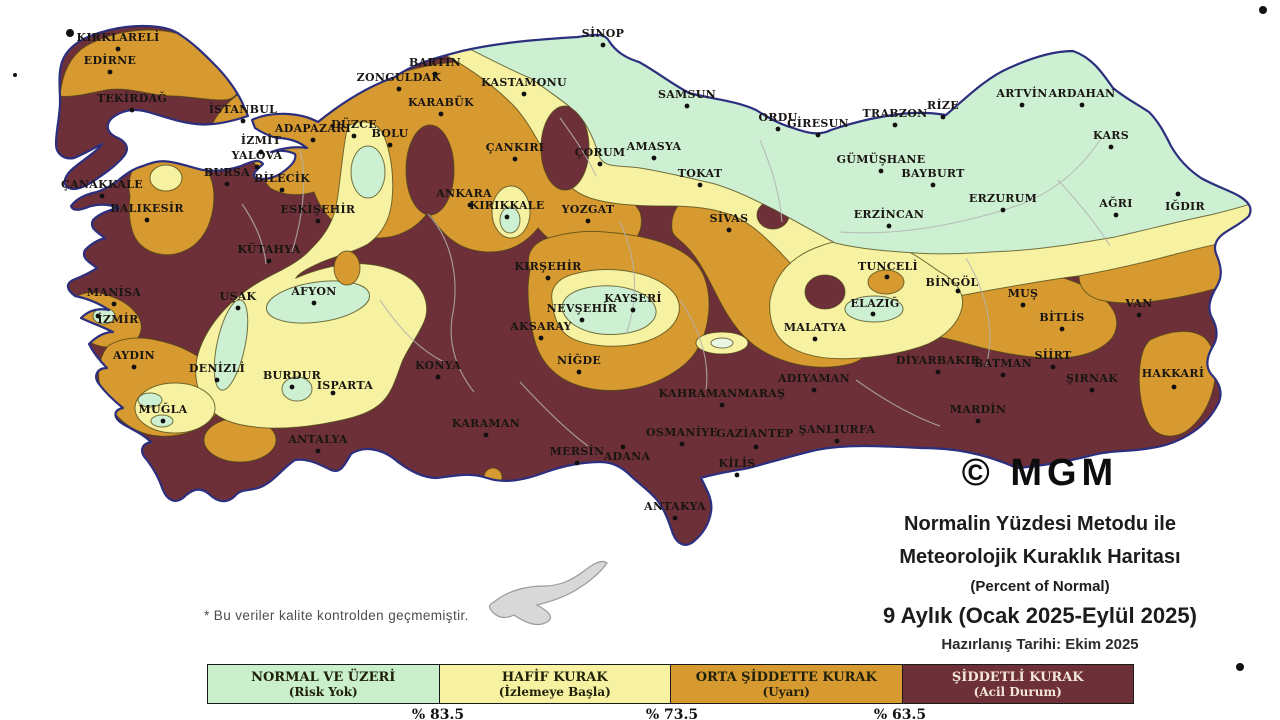 Image resolution: width=1280 pixels, height=720 pixels. Describe the element at coordinates (118, 319) in the screenshot. I see `city-label: İZMİR` at that location.